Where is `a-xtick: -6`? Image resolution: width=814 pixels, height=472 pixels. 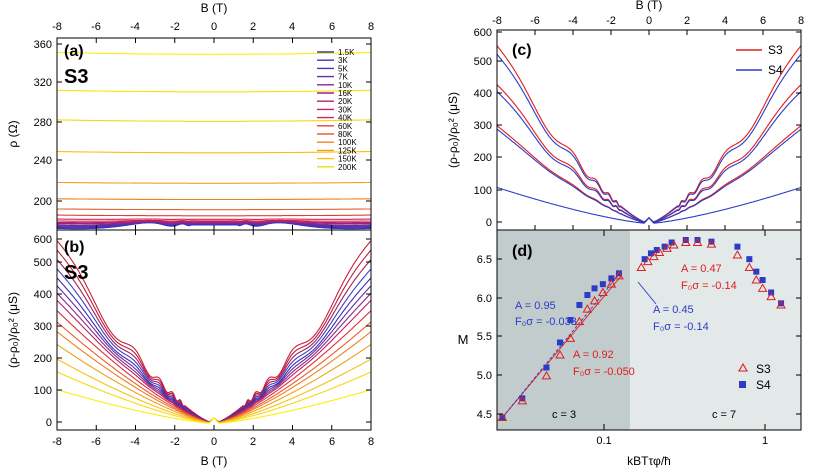 a-xtick: -6 is located at coordinates (96, 27).